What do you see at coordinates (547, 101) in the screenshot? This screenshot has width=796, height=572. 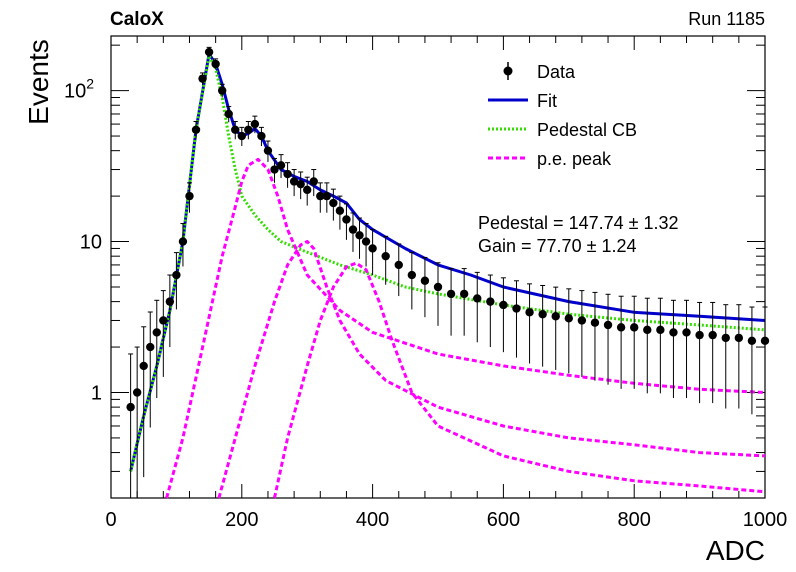 I see `legend-label: Fit` at bounding box center [547, 101].